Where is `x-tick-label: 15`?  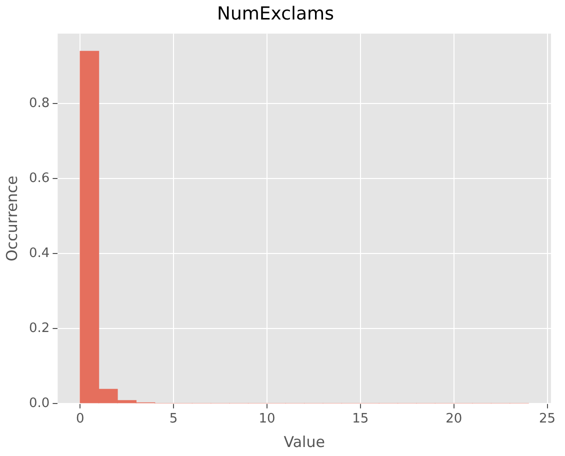
x-tick-label: 15 is located at coordinates (360, 419).